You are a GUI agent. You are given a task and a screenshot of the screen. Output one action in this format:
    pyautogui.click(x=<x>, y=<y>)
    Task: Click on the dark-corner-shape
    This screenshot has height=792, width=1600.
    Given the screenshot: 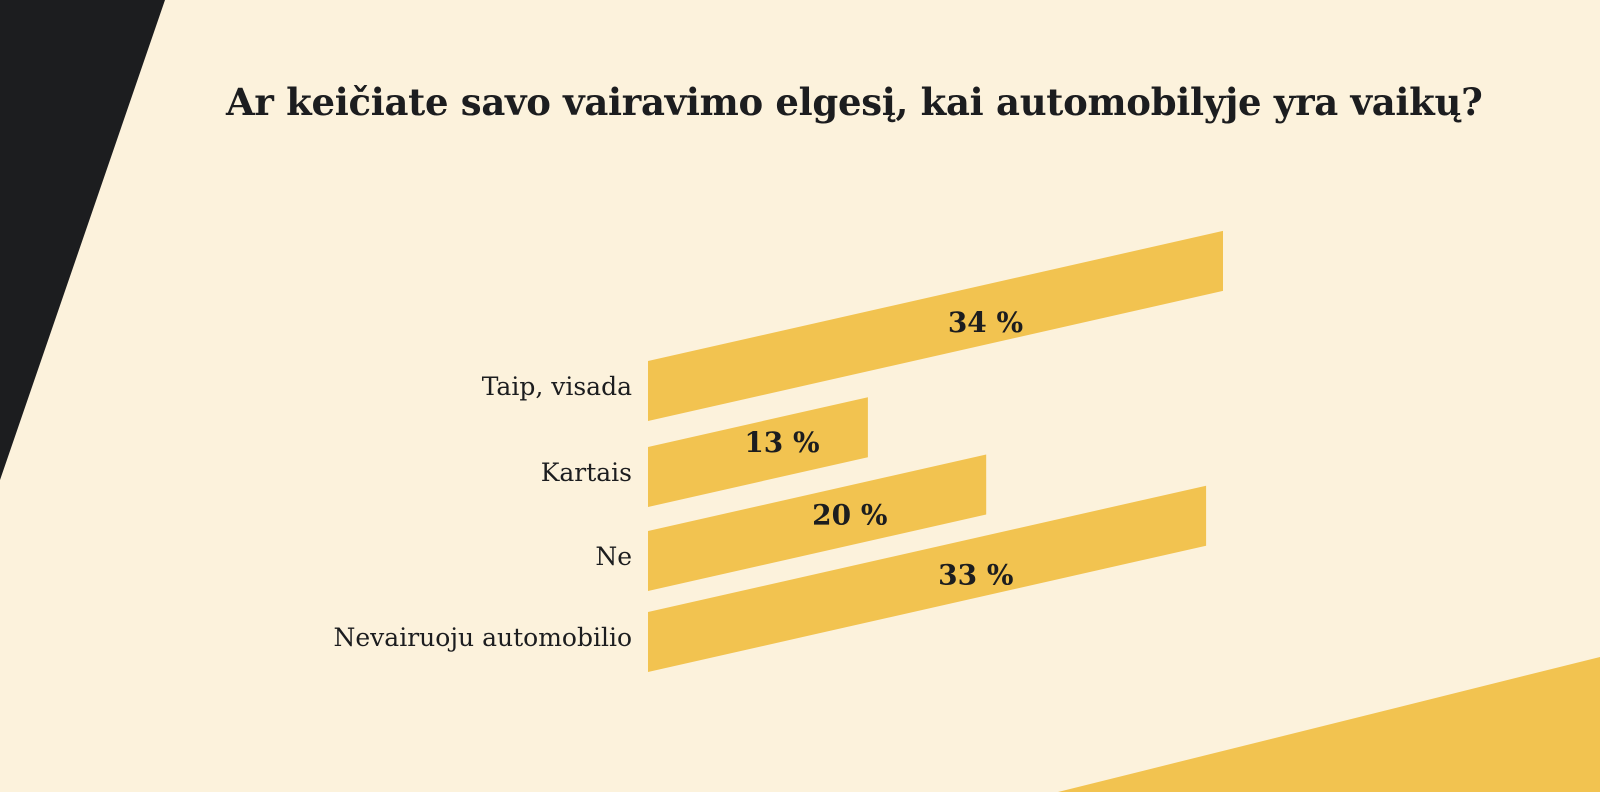 What is the action you would take?
    pyautogui.click(x=82, y=240)
    